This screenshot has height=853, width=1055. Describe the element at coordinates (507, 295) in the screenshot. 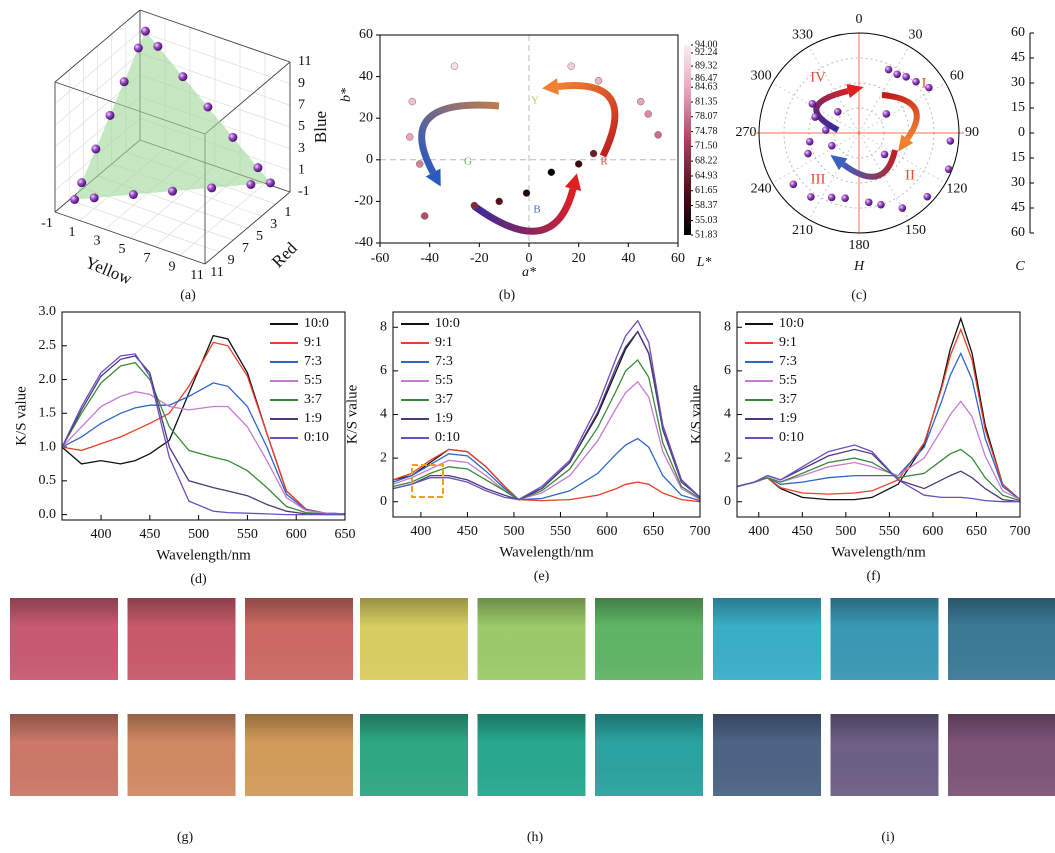

I see `panel-caption: (b)` at that location.